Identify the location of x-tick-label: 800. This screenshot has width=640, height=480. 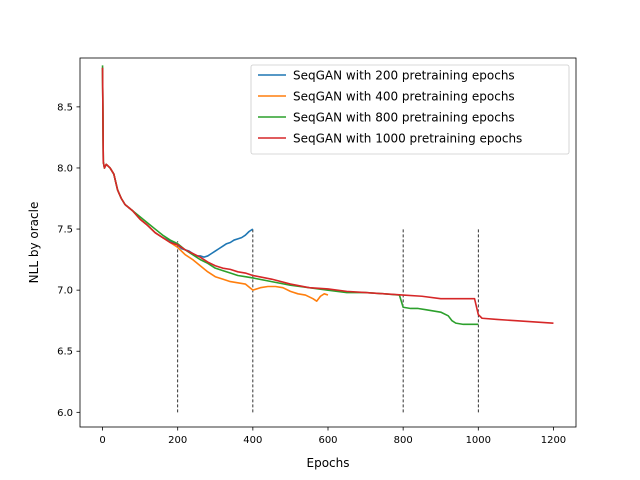
(403, 440).